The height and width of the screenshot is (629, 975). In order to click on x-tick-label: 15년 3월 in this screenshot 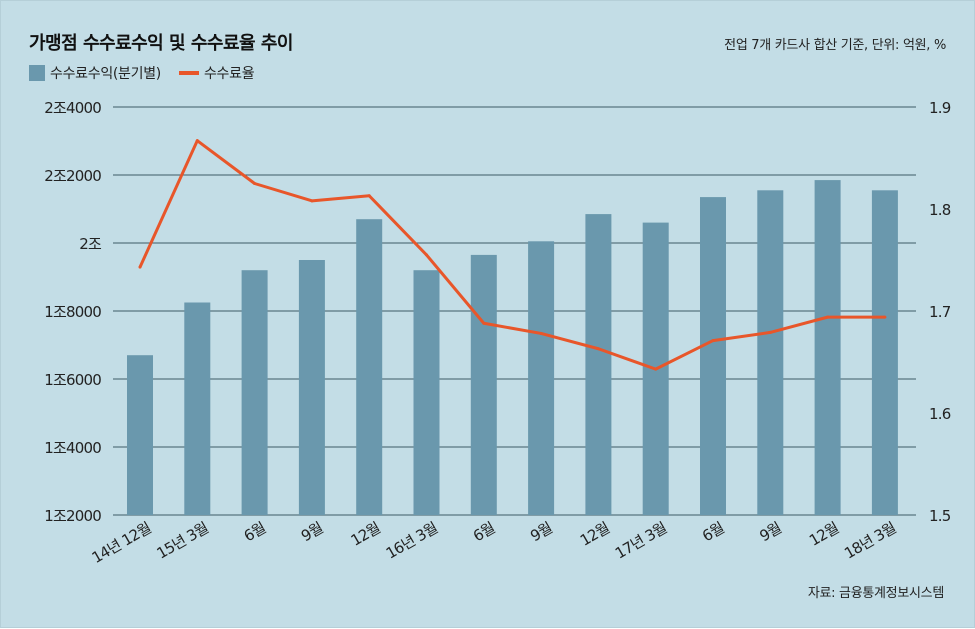, I will do `click(183, 541)`.